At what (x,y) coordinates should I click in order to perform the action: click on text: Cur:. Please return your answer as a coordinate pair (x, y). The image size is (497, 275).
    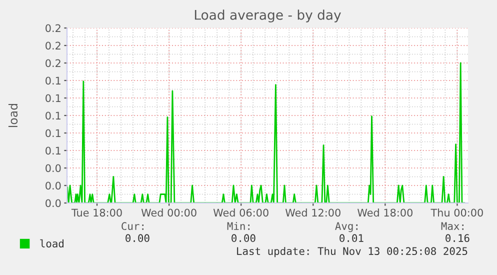
    Looking at the image, I should click on (133, 226).